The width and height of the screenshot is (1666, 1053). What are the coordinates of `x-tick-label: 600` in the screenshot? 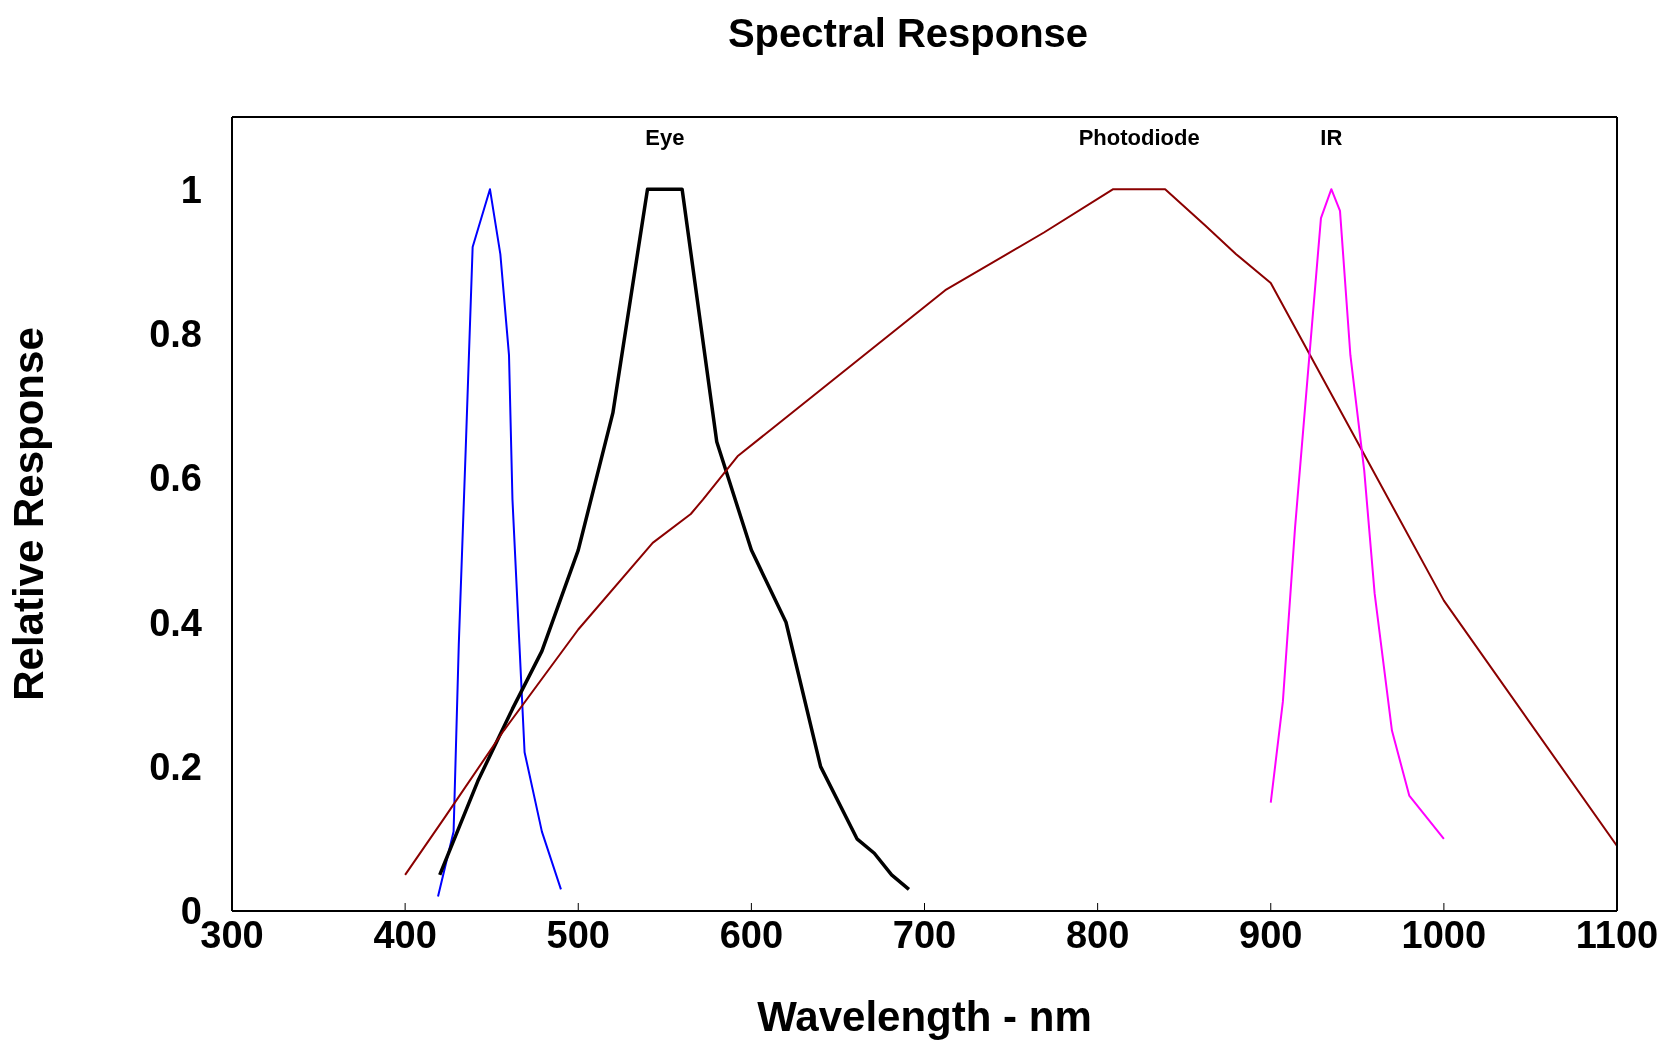 It's located at (751, 934).